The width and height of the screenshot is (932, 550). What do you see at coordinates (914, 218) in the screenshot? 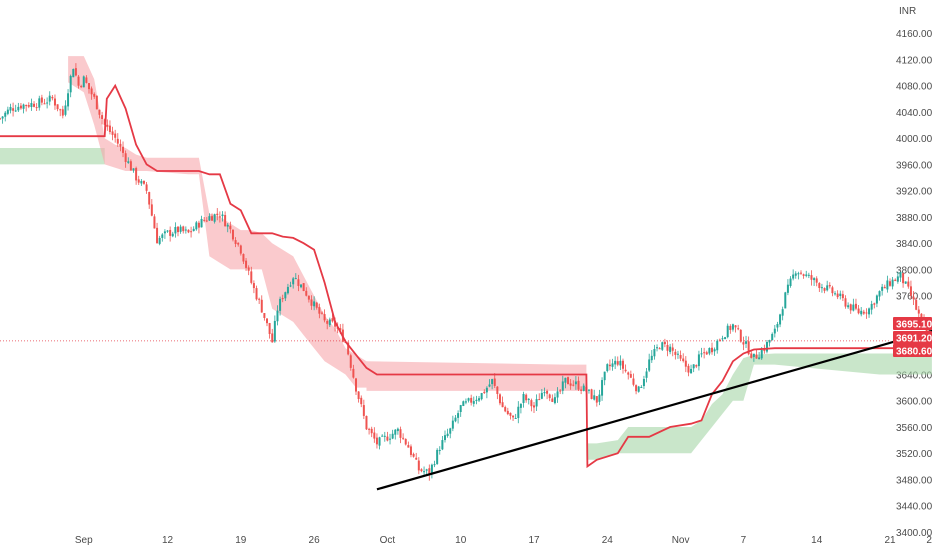
I see `y-tick-label: 3880.00` at bounding box center [914, 218].